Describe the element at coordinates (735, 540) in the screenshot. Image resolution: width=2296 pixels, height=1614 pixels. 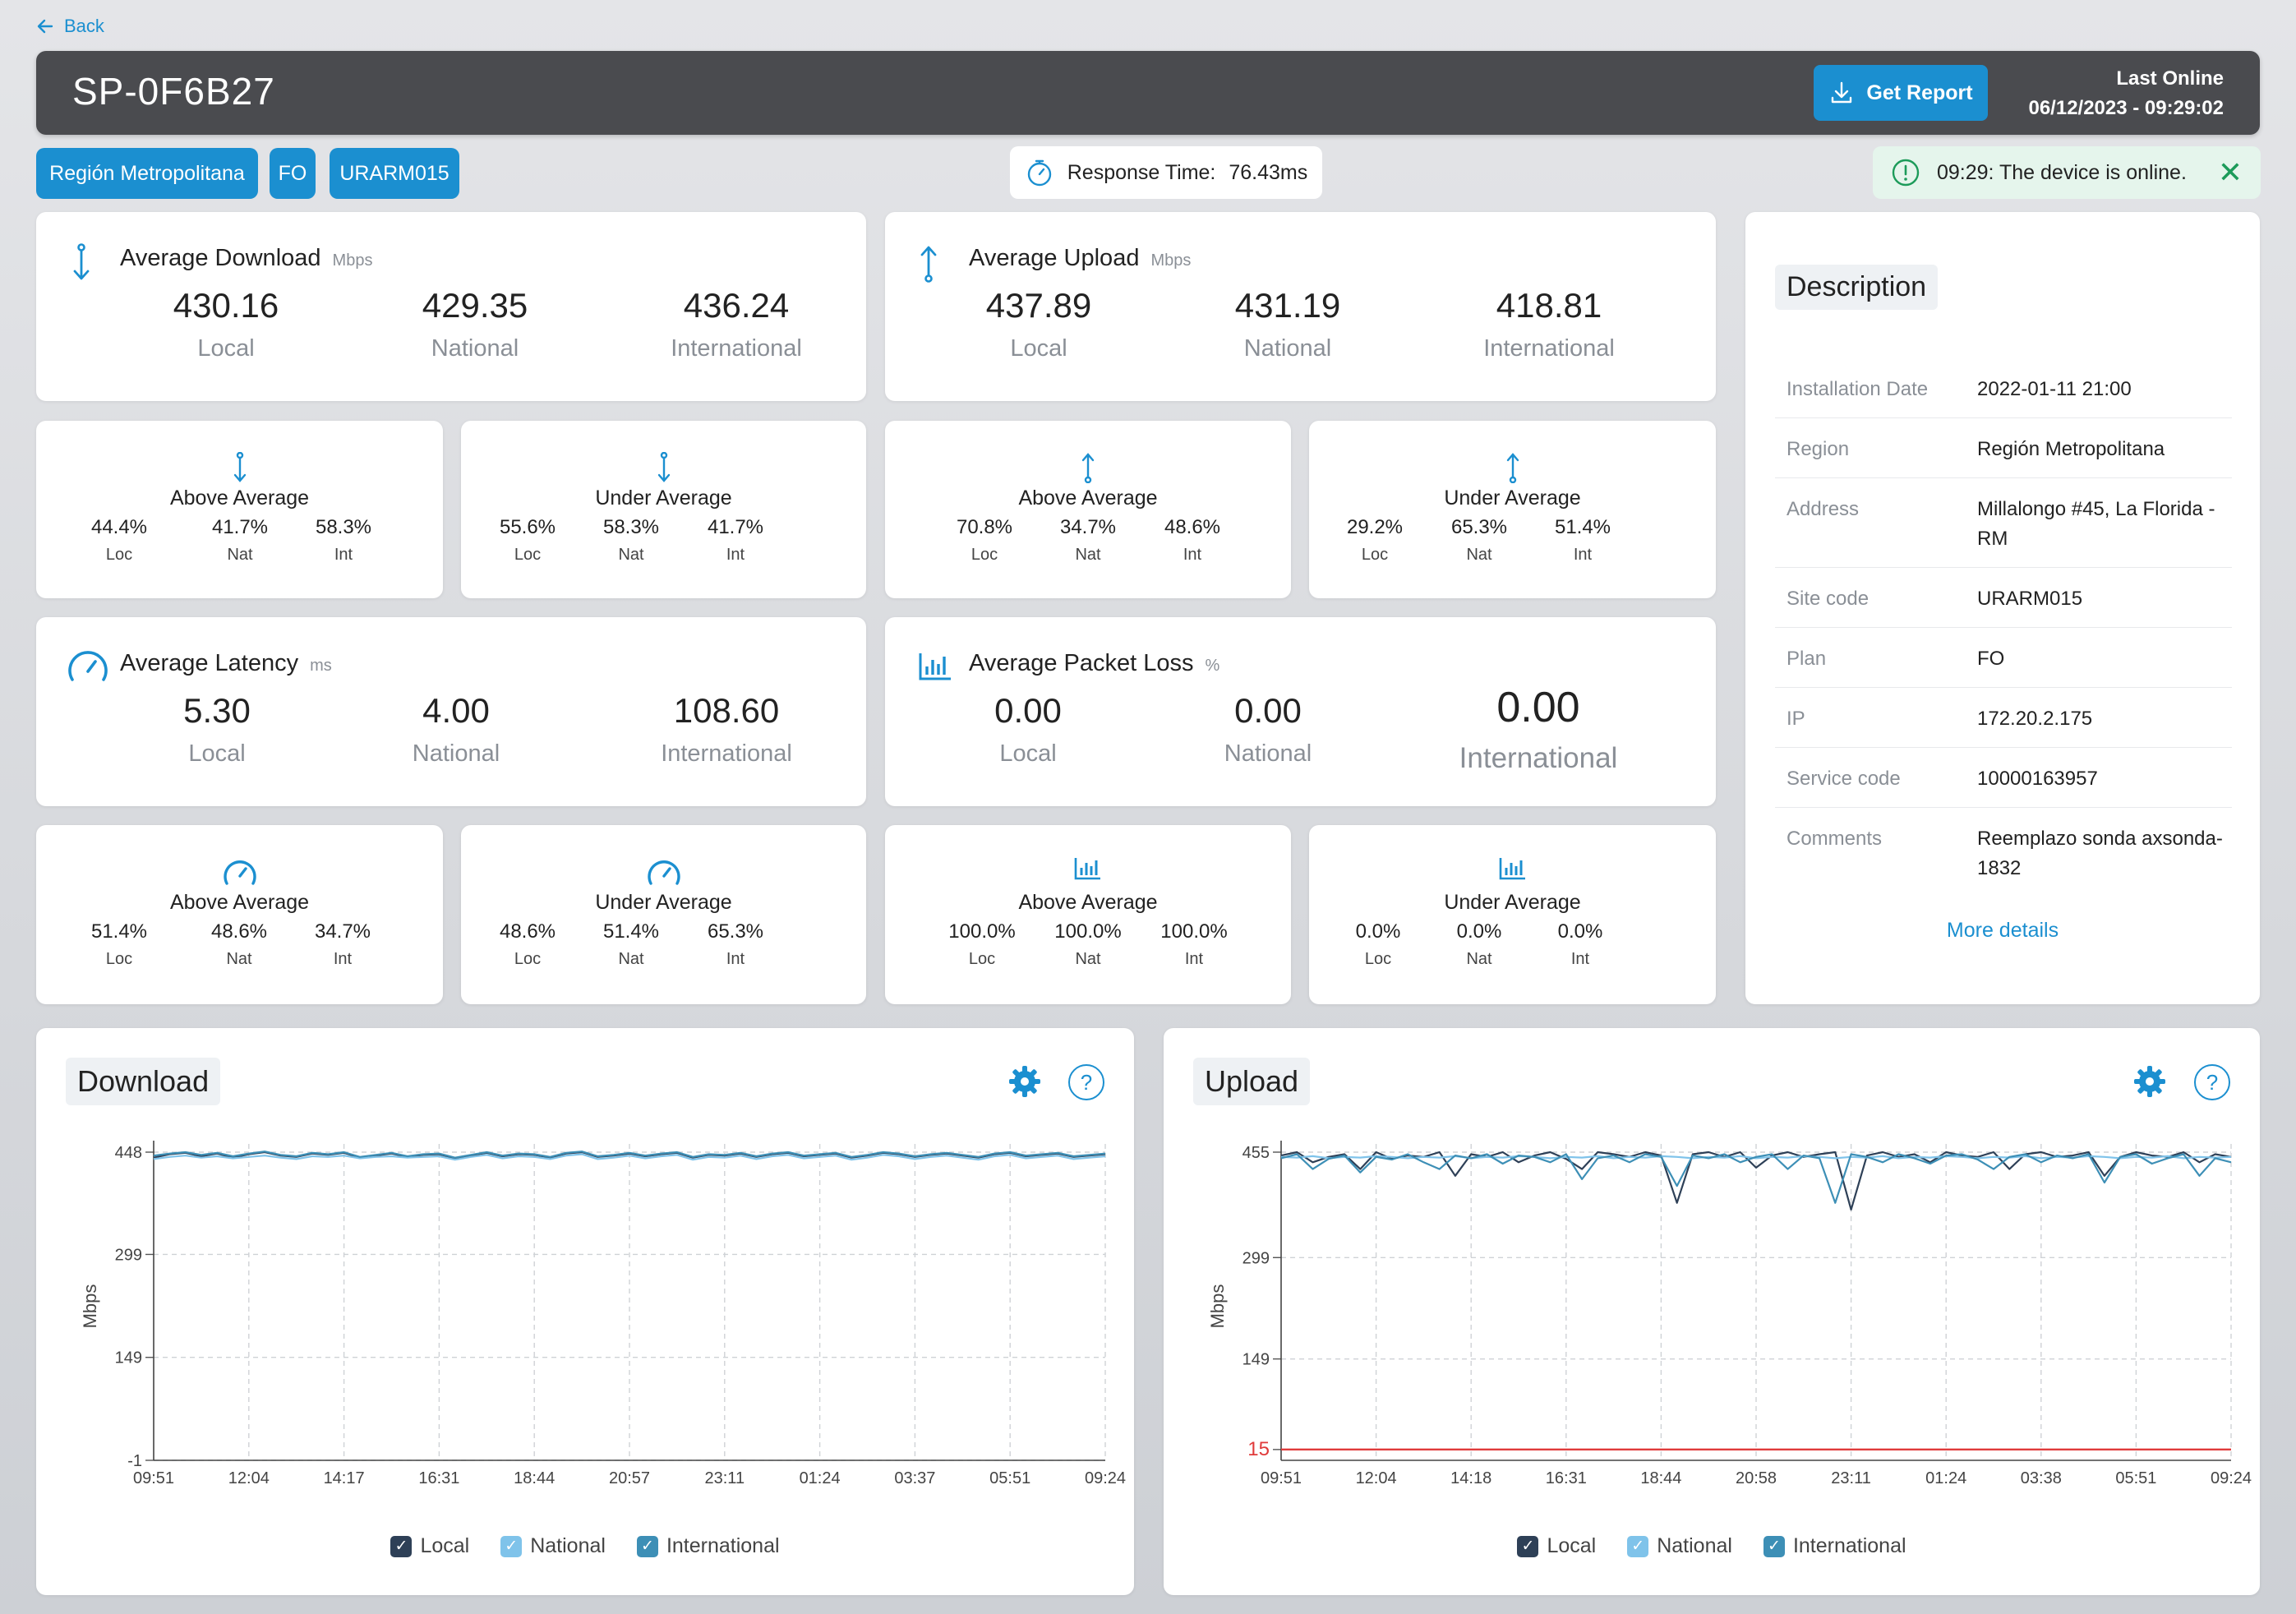
I see `sub-international: 41.7% Int` at that location.